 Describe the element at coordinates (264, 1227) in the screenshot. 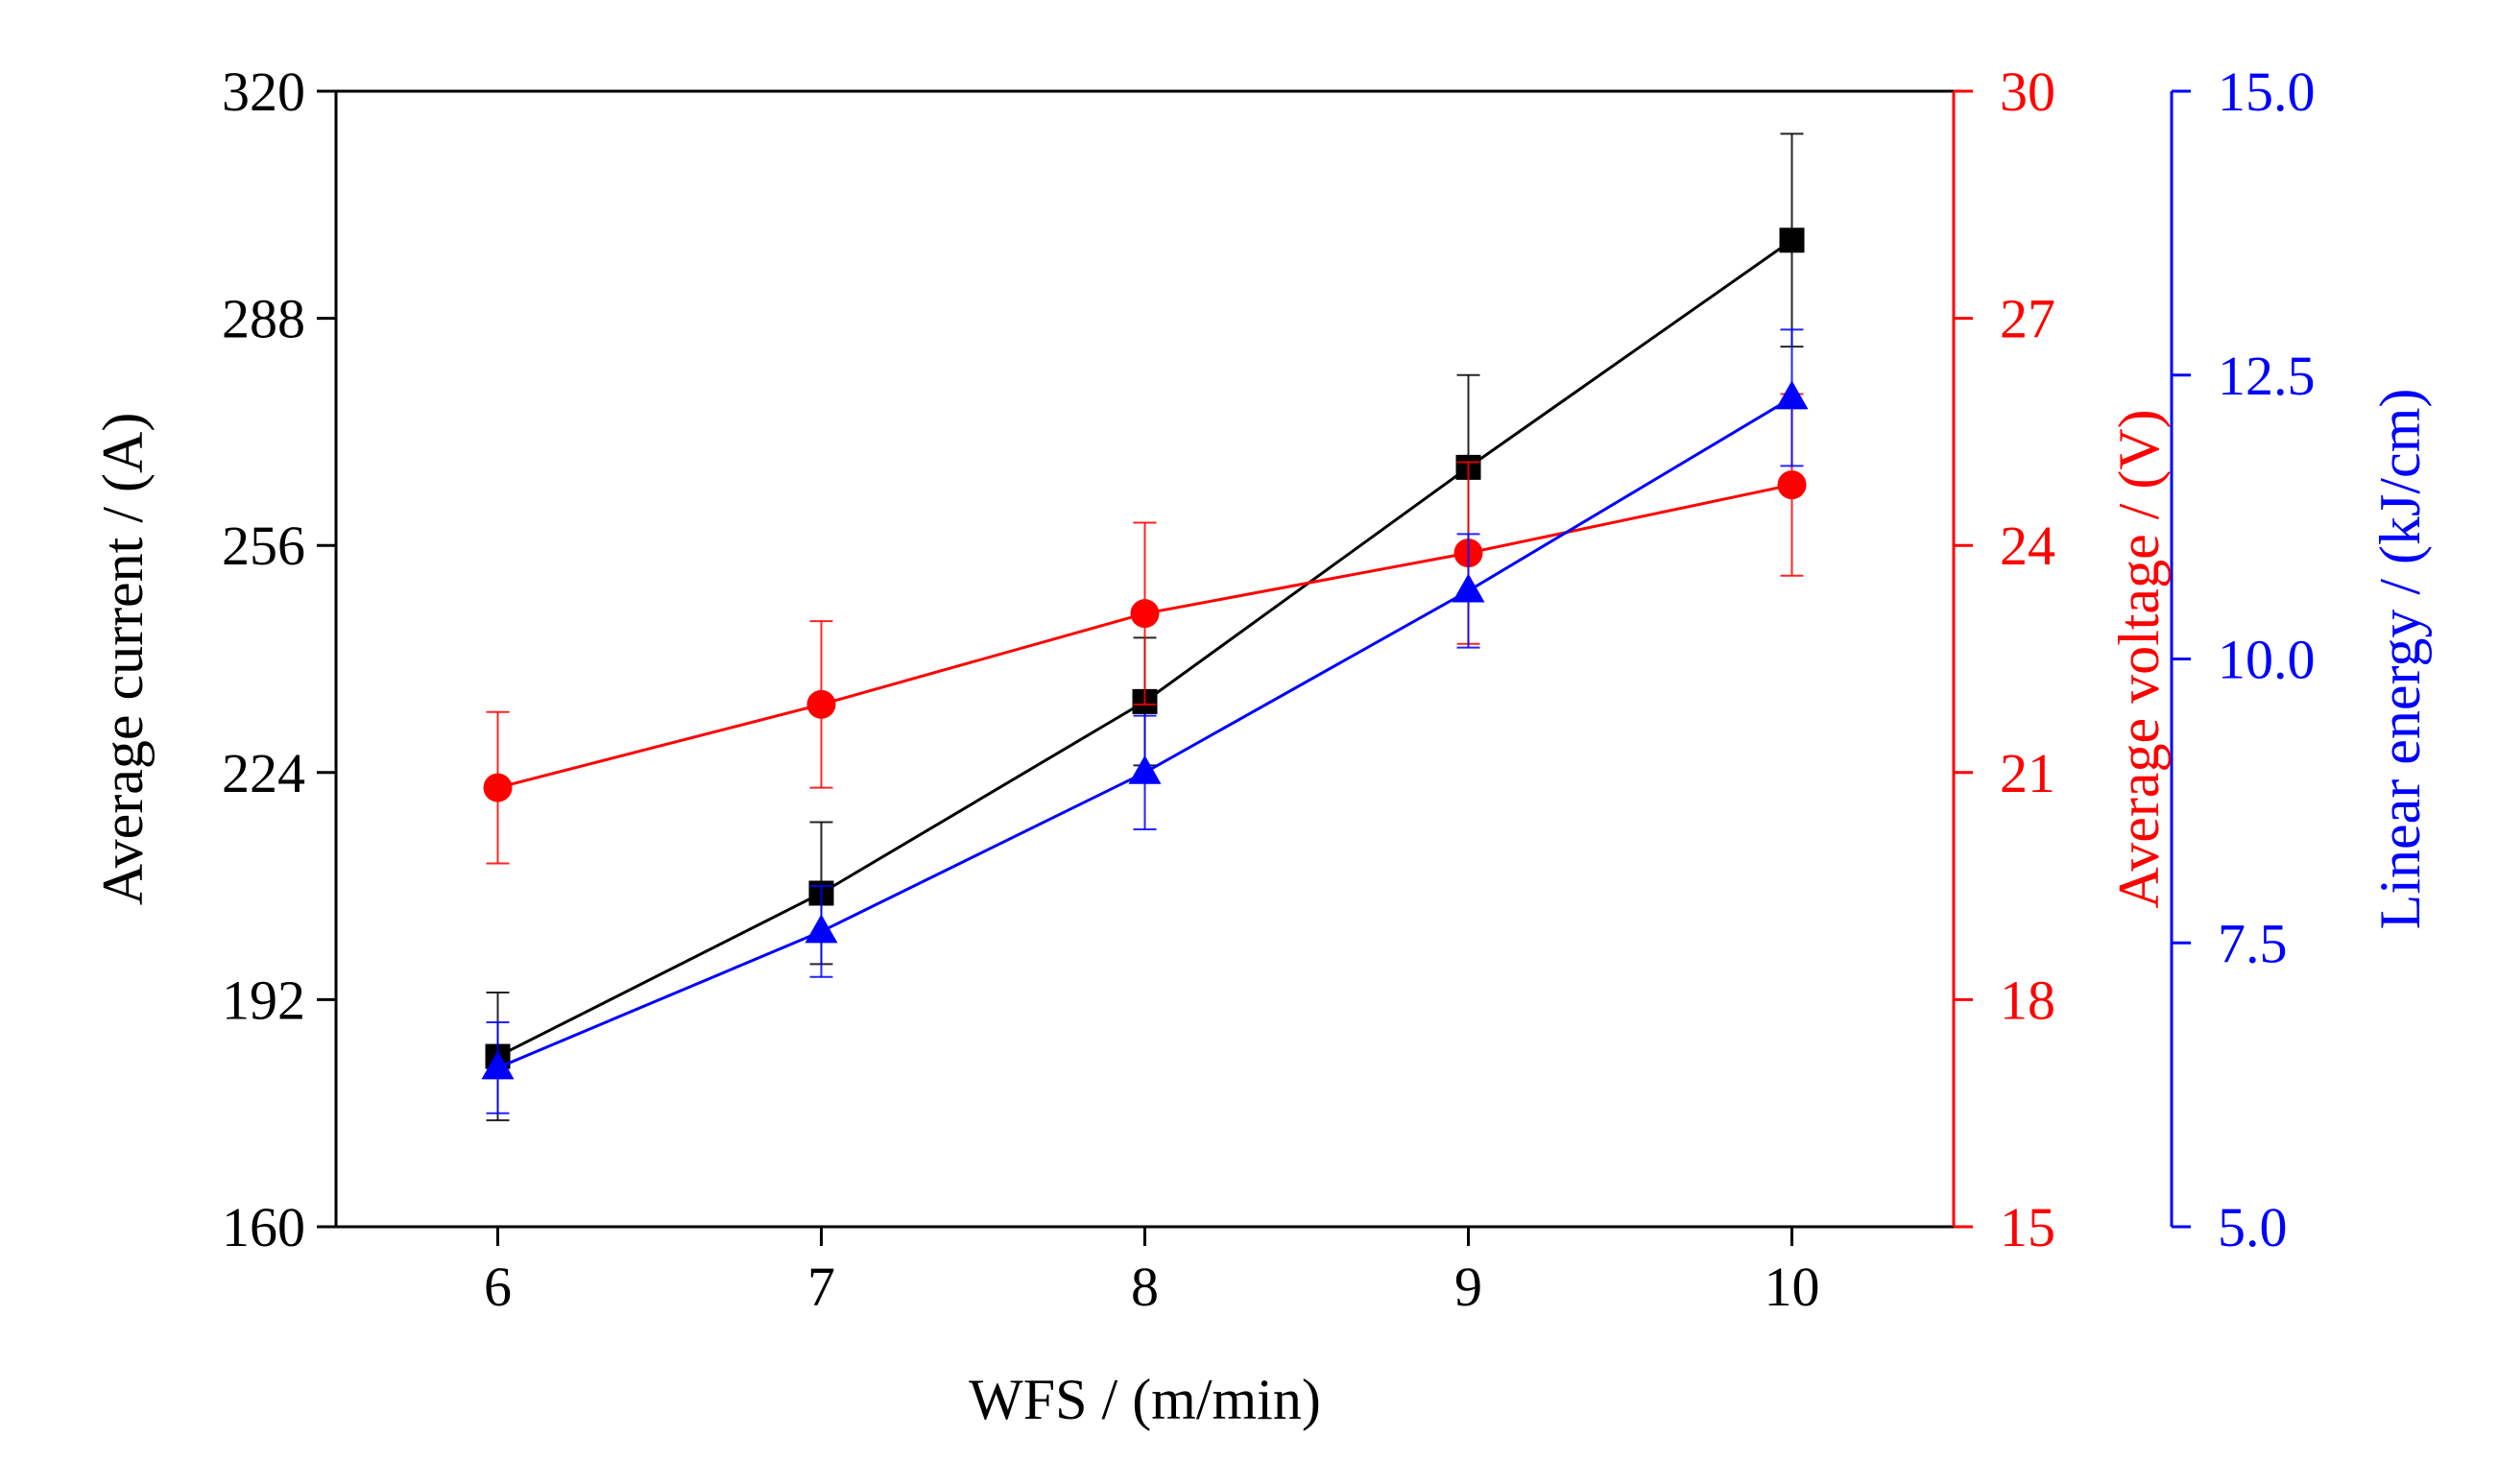

I see `current-tick-label: 160` at that location.